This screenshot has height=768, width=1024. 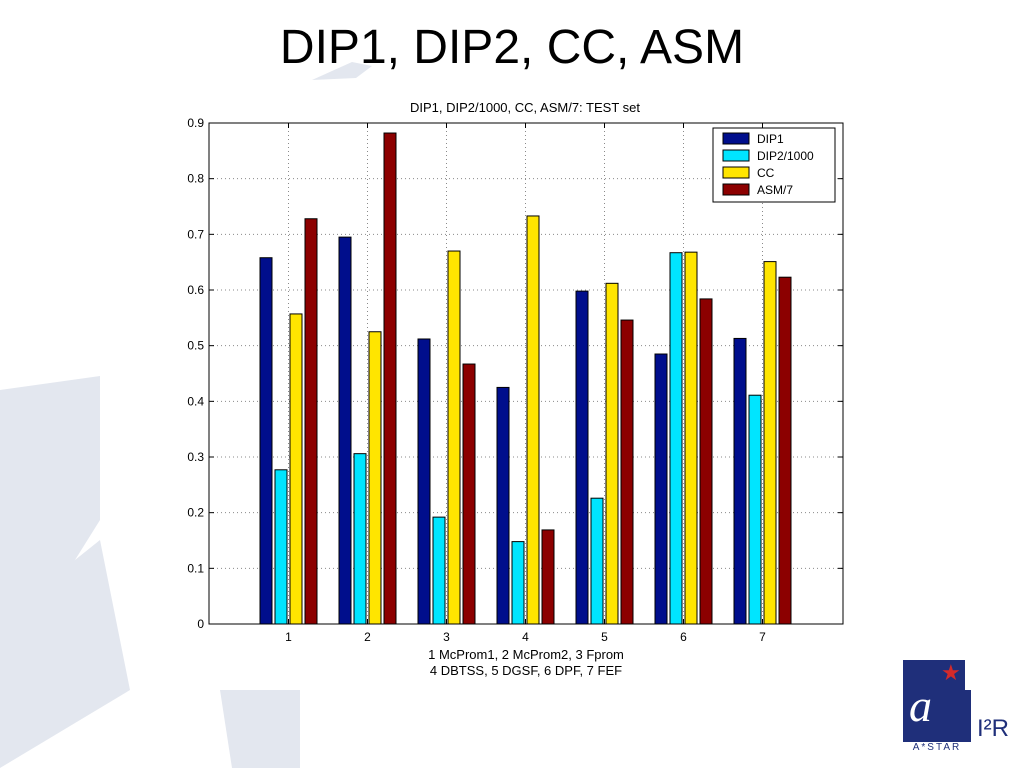 I want to click on x-tick-label: 4, so click(x=525, y=637).